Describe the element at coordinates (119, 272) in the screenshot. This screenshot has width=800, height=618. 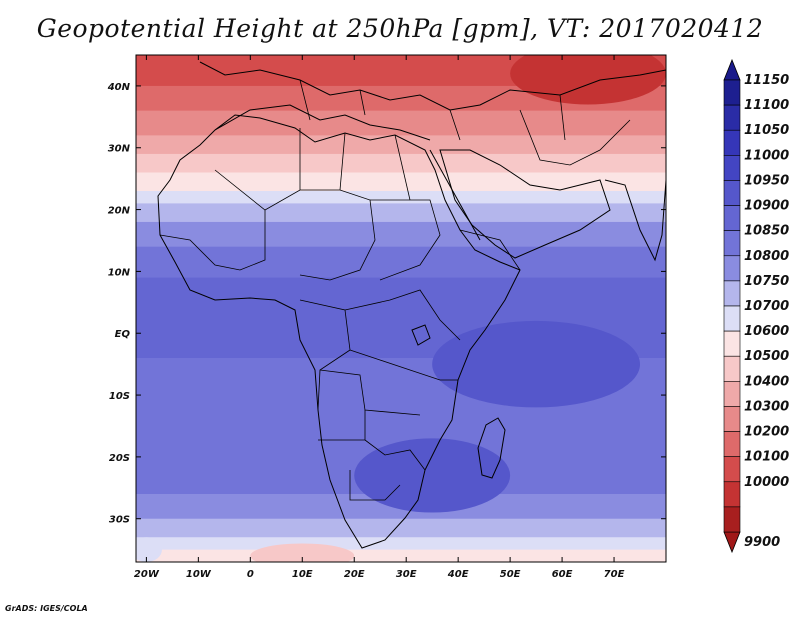
I see `lat-label: 10N` at that location.